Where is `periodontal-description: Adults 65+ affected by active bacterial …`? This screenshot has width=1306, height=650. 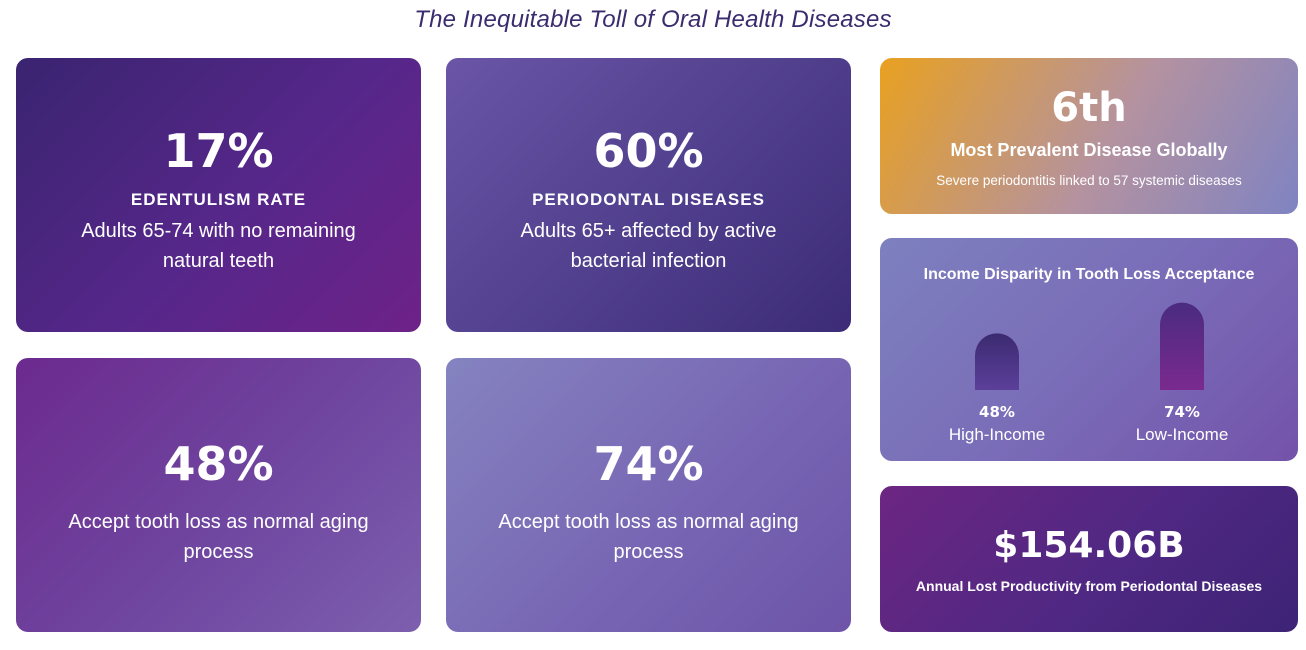 periodontal-description: Adults 65+ affected by active bacterial … is located at coordinates (648, 246).